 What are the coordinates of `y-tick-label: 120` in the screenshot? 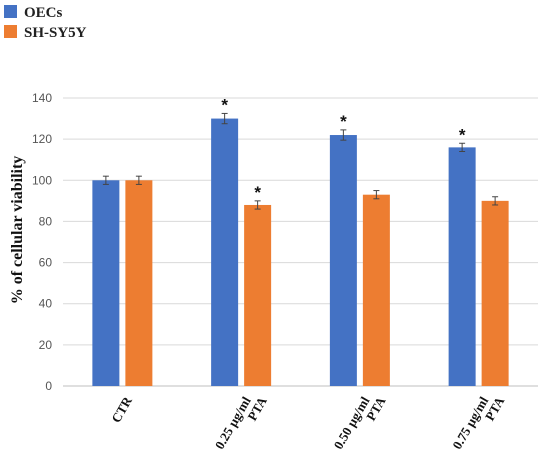 It's located at (42, 139).